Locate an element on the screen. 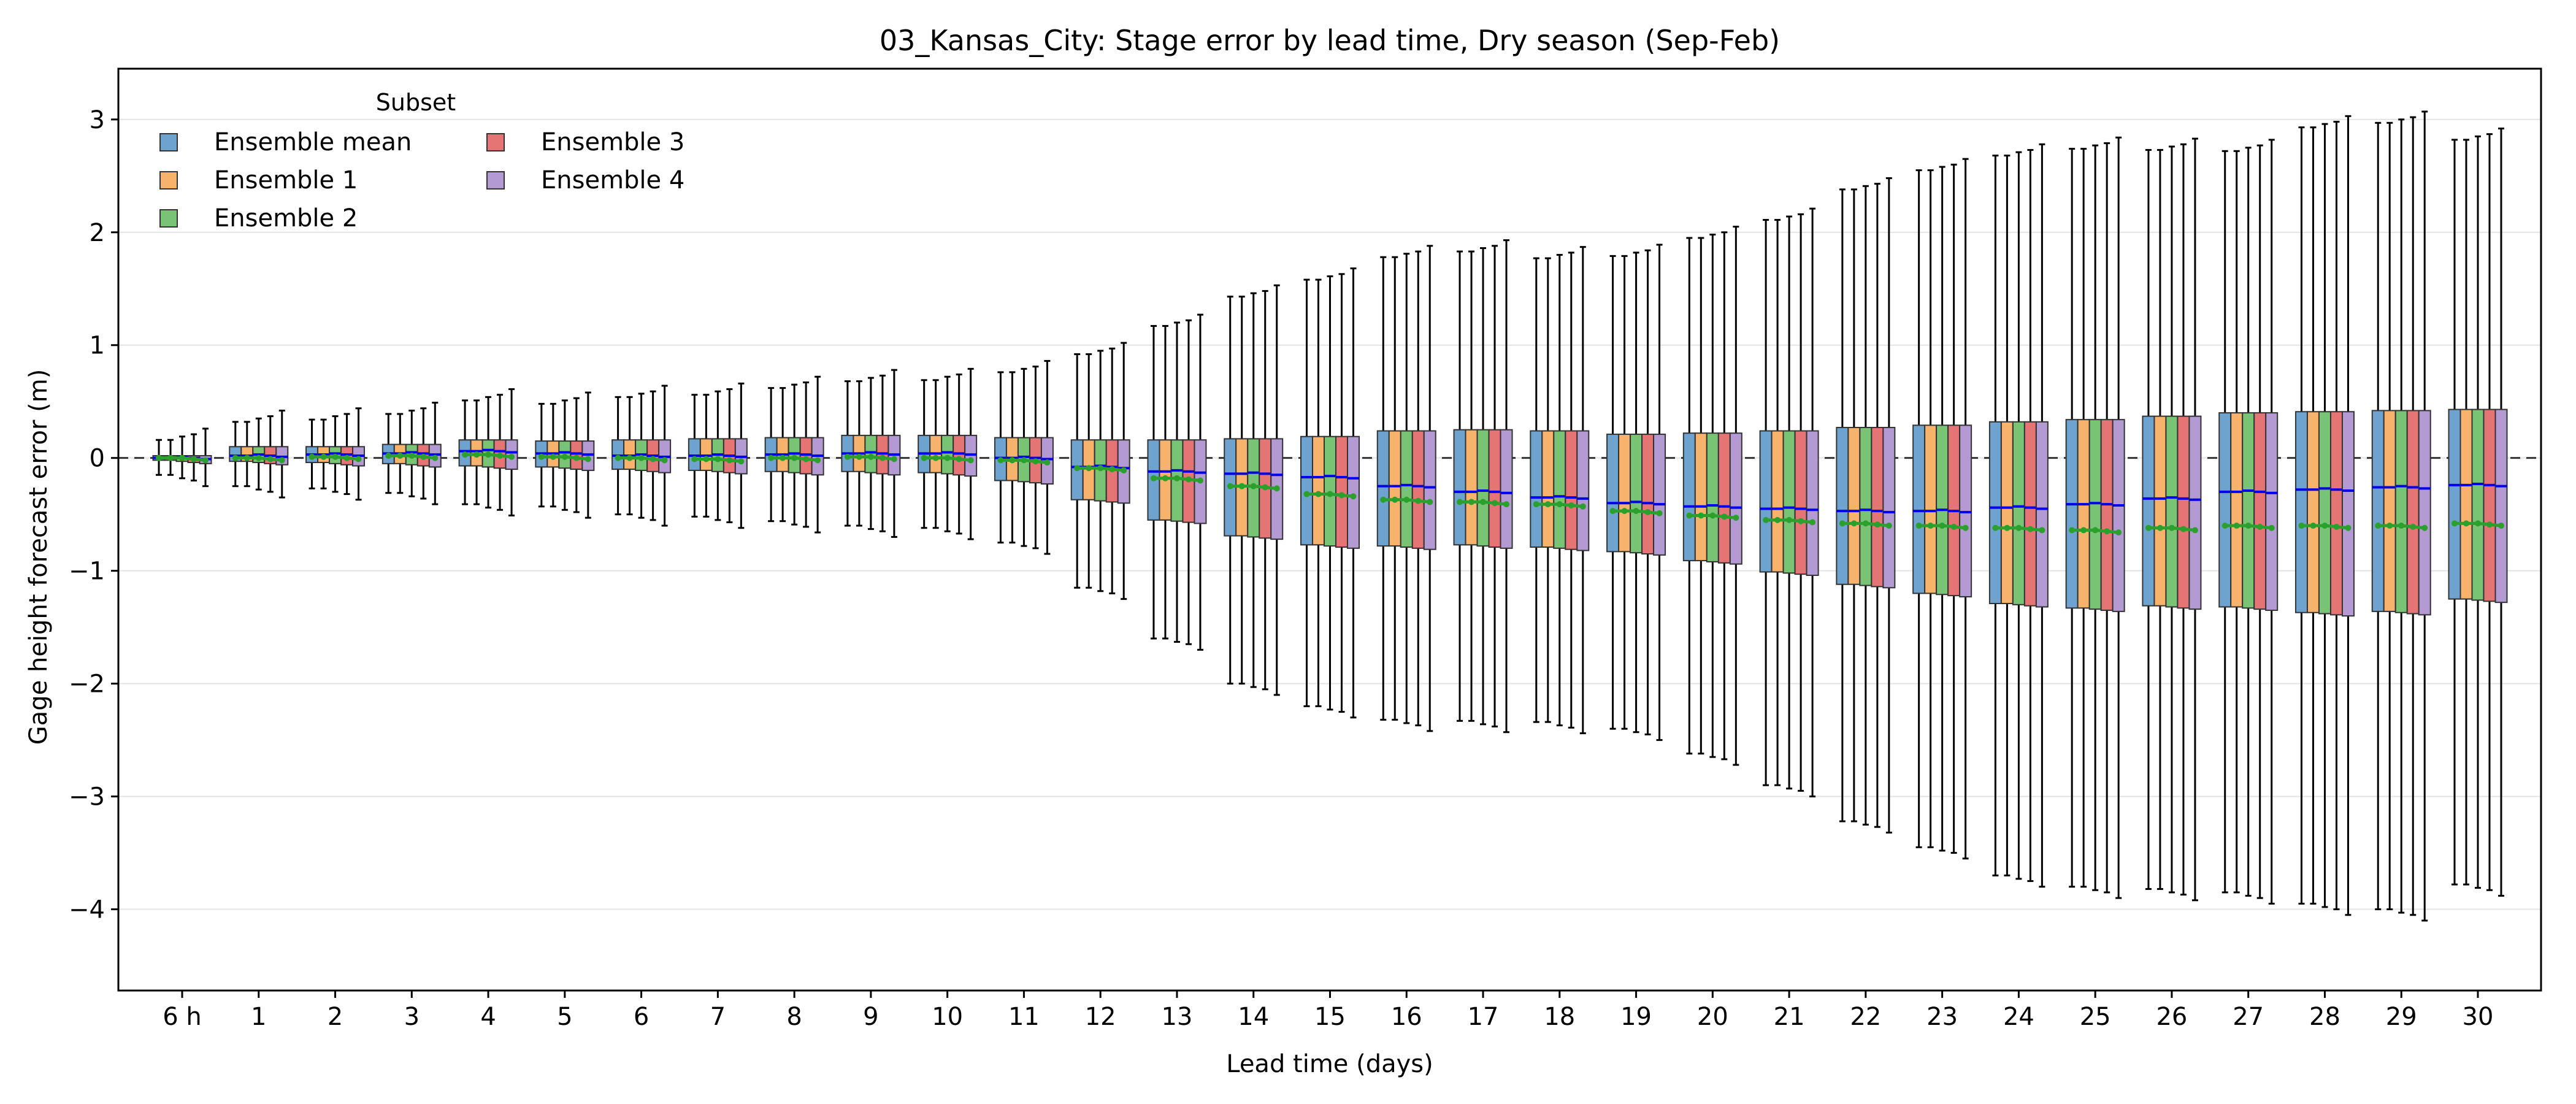  y-axis-label: Gage height forecast error (m) is located at coordinates (39, 557).